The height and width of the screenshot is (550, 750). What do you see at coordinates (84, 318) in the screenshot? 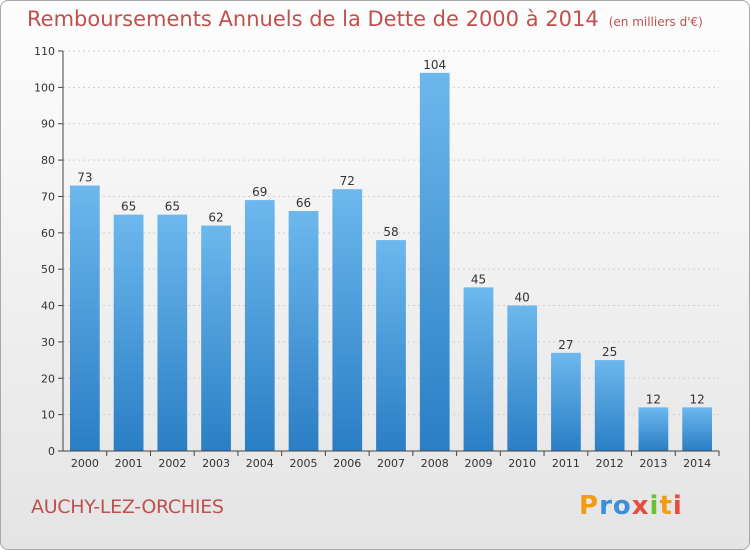
I see `bar-2000` at bounding box center [84, 318].